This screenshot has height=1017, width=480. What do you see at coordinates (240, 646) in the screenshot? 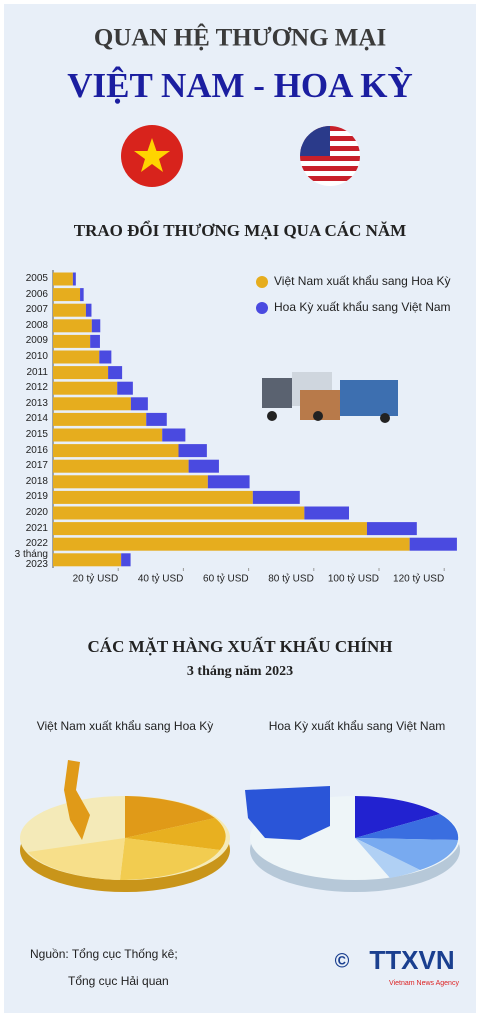
I see `section-title: CÁC MẶT HÀNG XUẤT KHẨU CHÍNH` at bounding box center [240, 646].